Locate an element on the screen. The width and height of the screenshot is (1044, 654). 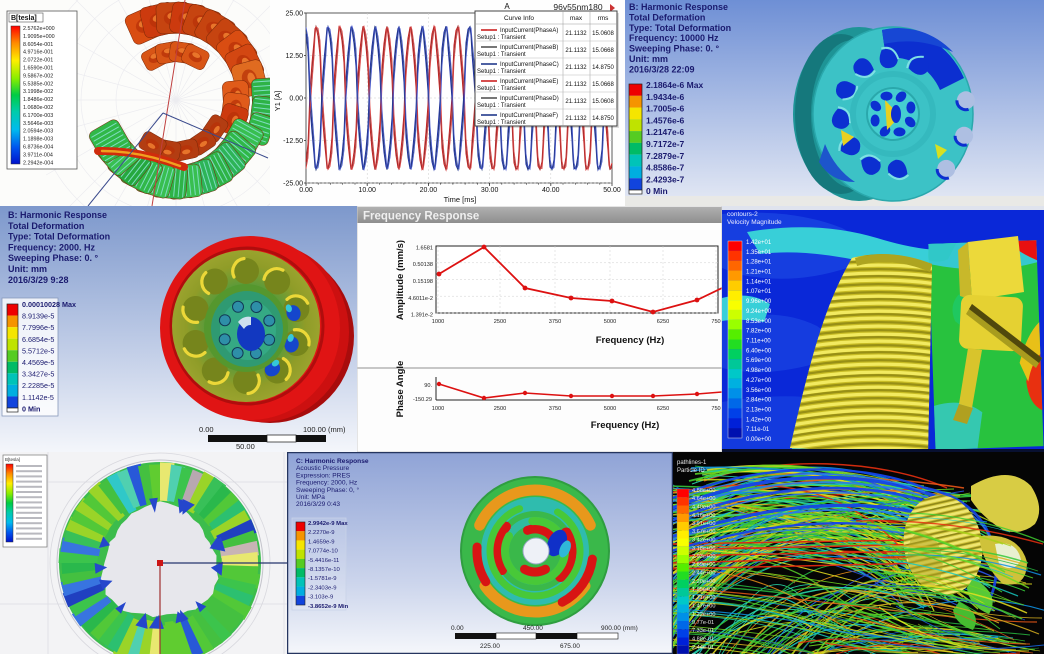
svg-text: 2.0722e-001 is located at coordinates (38, 61).